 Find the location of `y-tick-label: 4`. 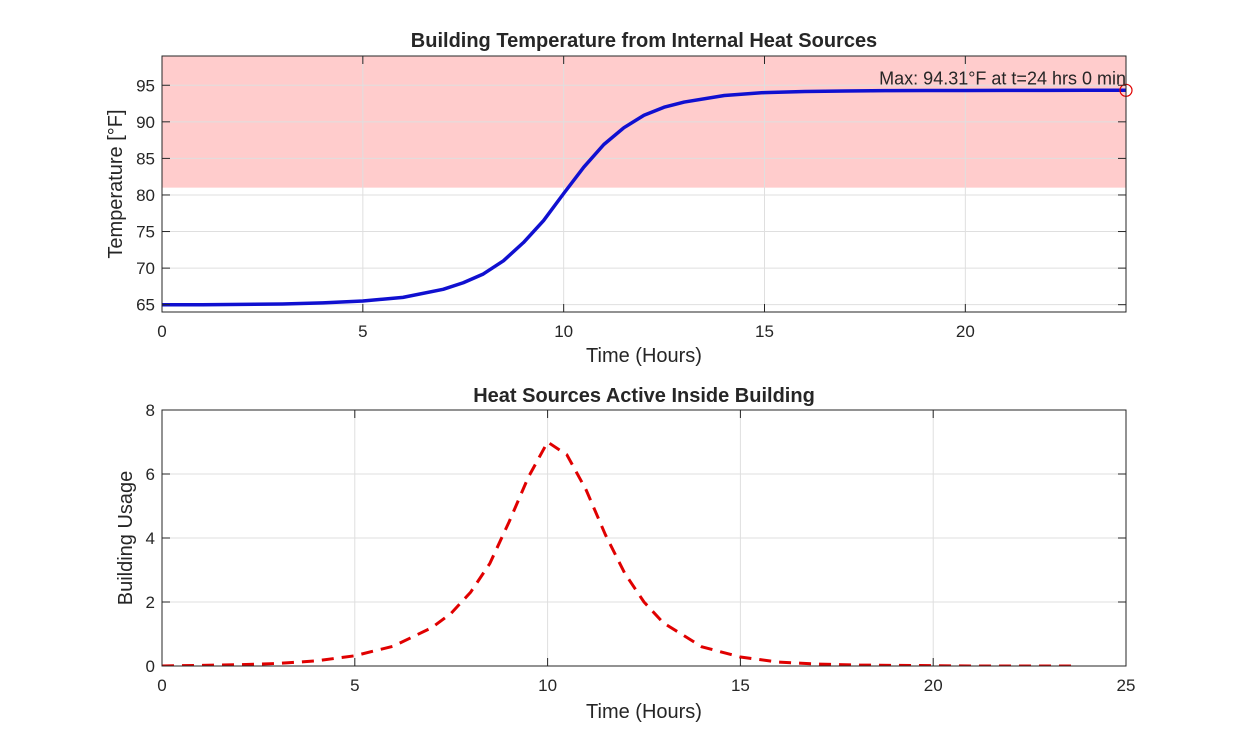

y-tick-label: 4 is located at coordinates (150, 538).